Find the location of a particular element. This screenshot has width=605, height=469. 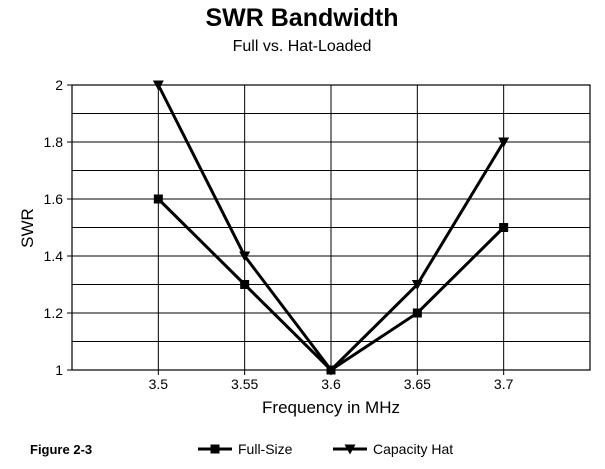

legend-label: Capacity Hat is located at coordinates (413, 449).